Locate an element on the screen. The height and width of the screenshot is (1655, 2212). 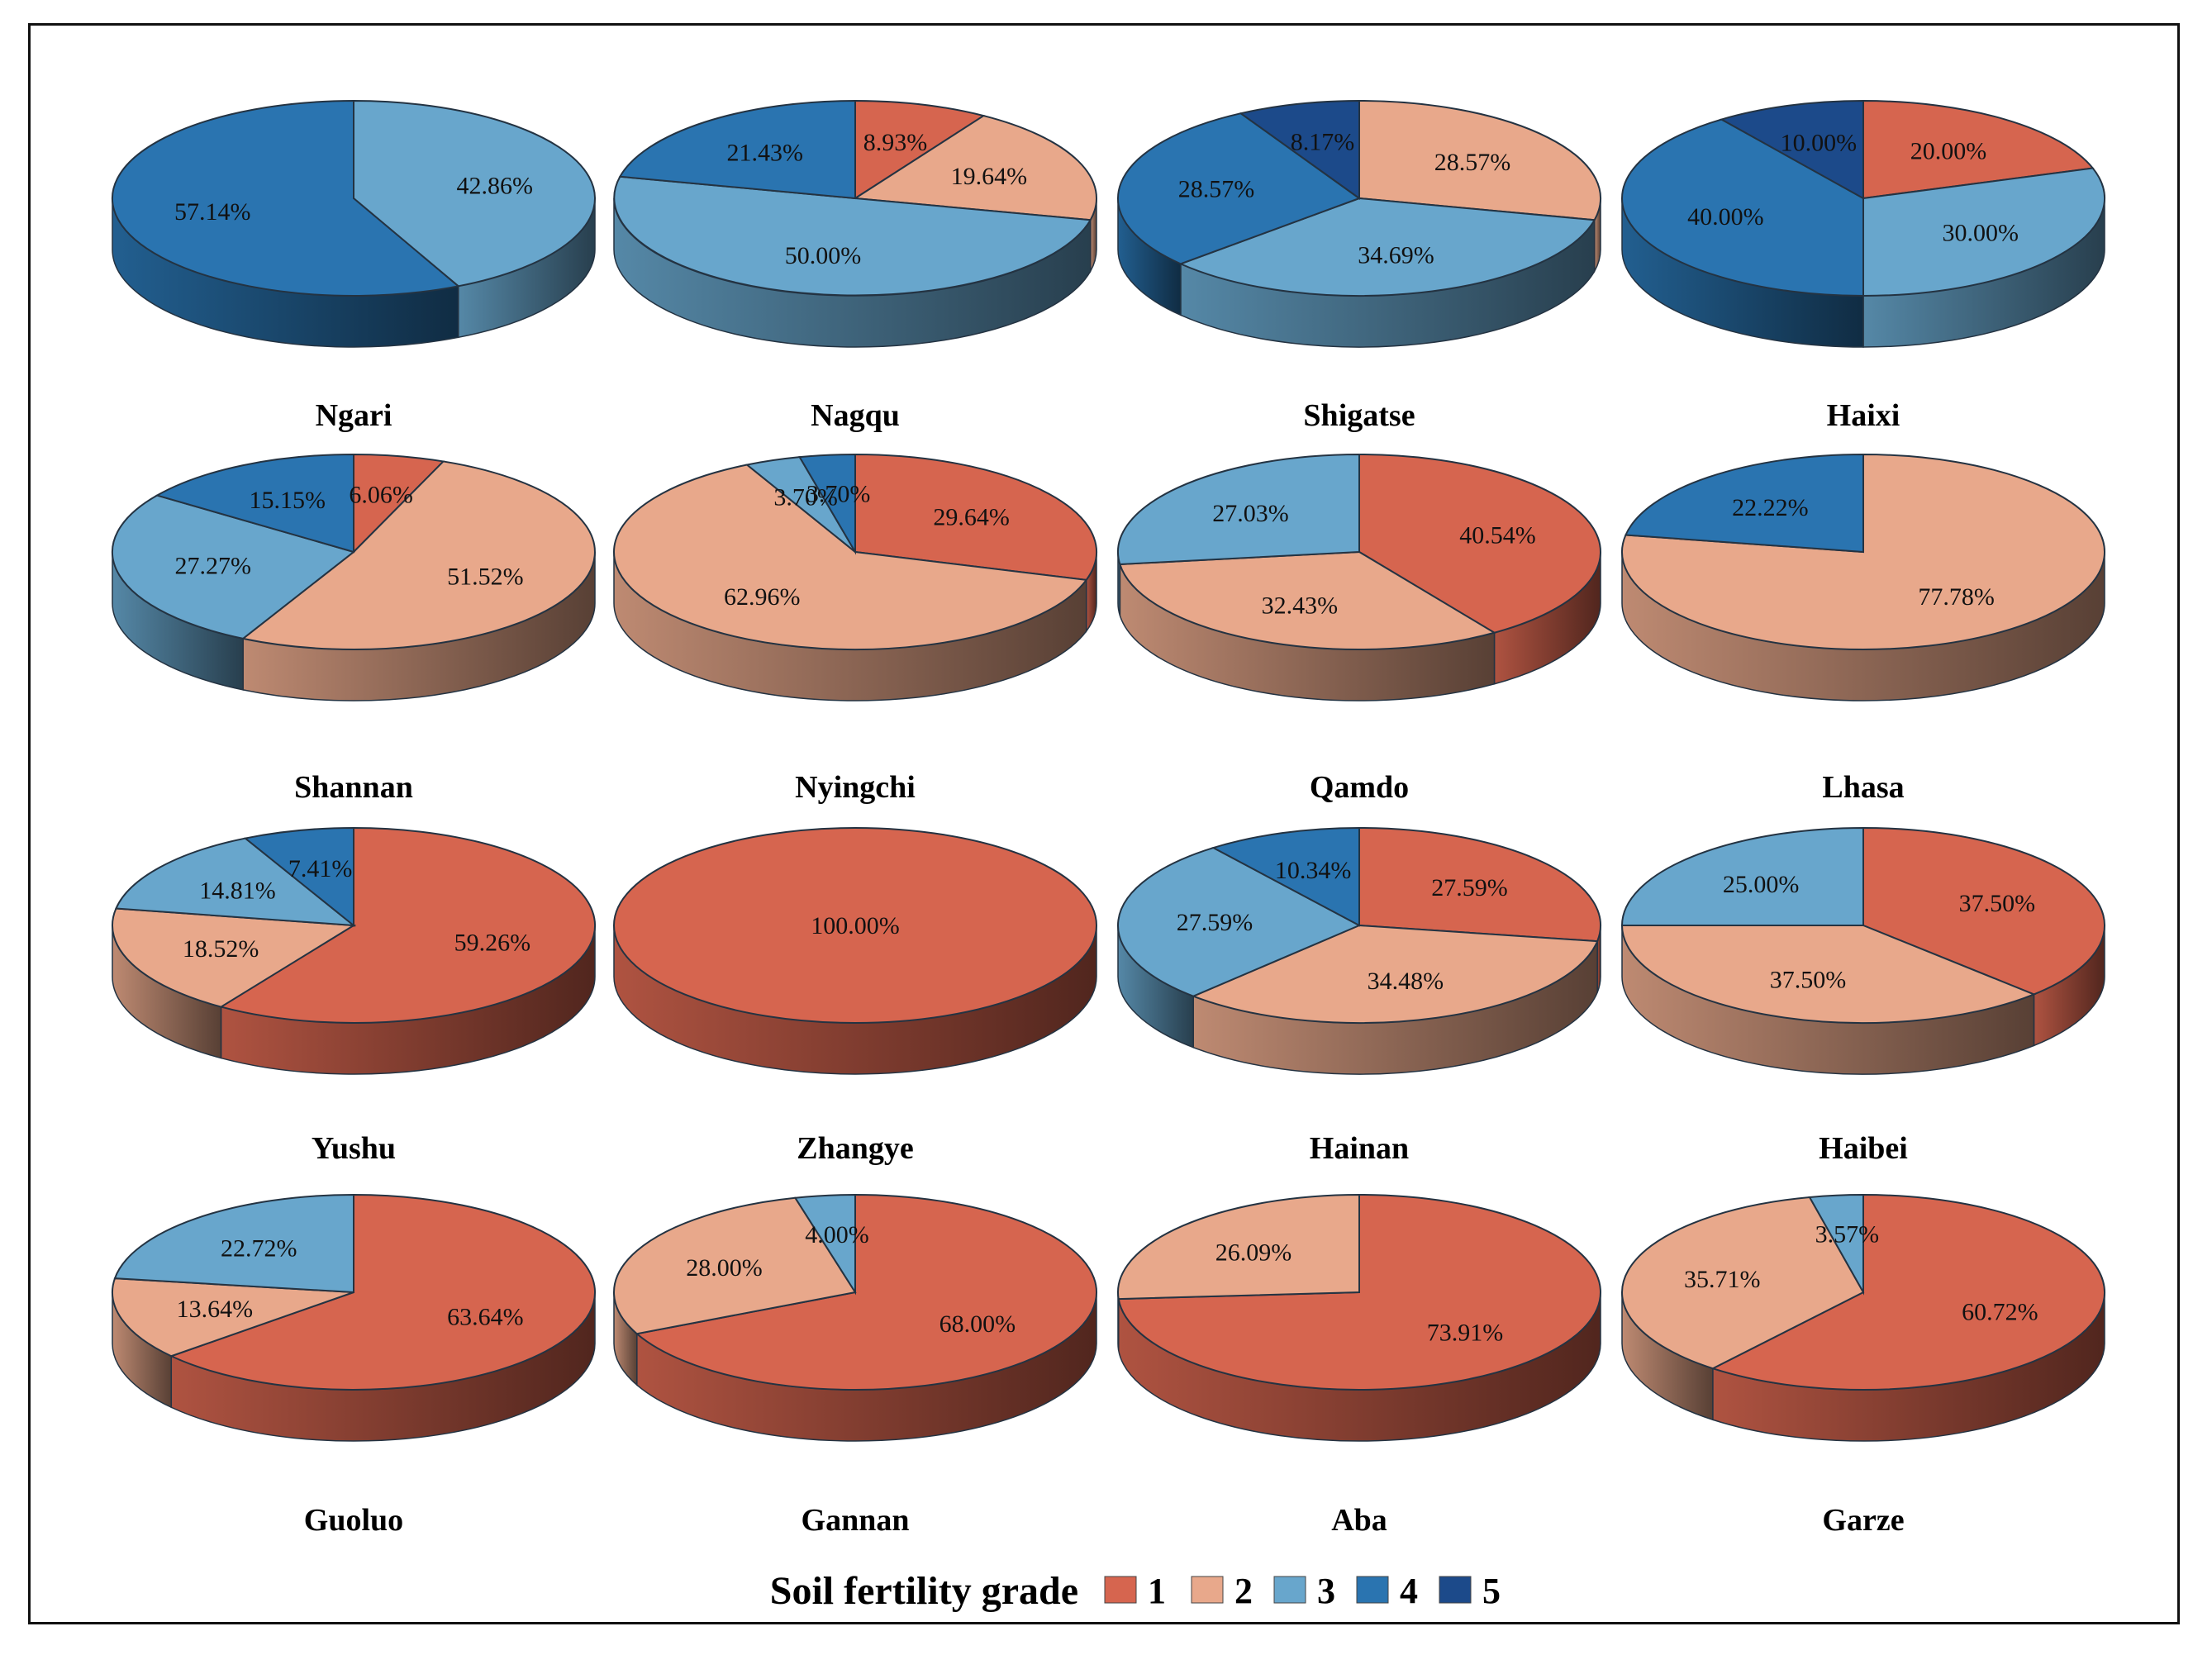
pie-shannan: 6.06% 51.52% 27.27% 15.15% Shannan is located at coordinates (353, 629).